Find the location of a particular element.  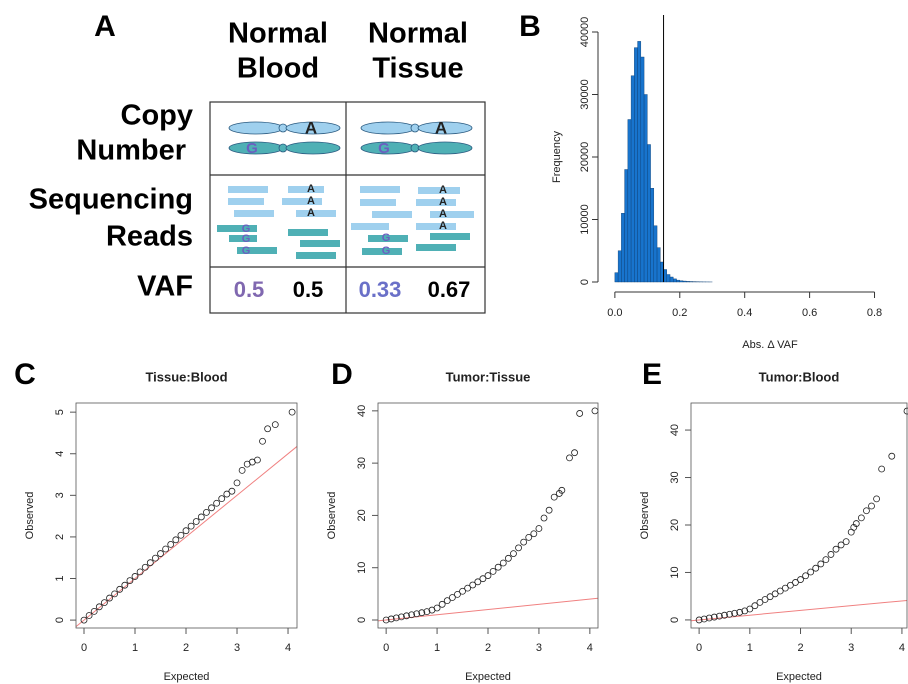

vaf-value: 0.67 is located at coordinates (449, 289).